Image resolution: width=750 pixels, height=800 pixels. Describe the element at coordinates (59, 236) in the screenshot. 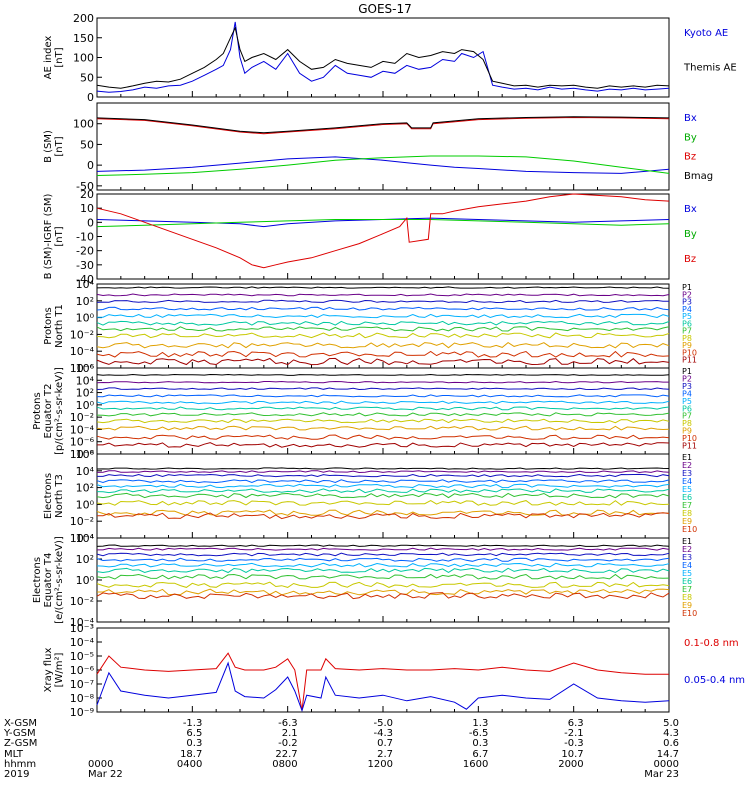

I see `y-axis-label: [nT]` at that location.